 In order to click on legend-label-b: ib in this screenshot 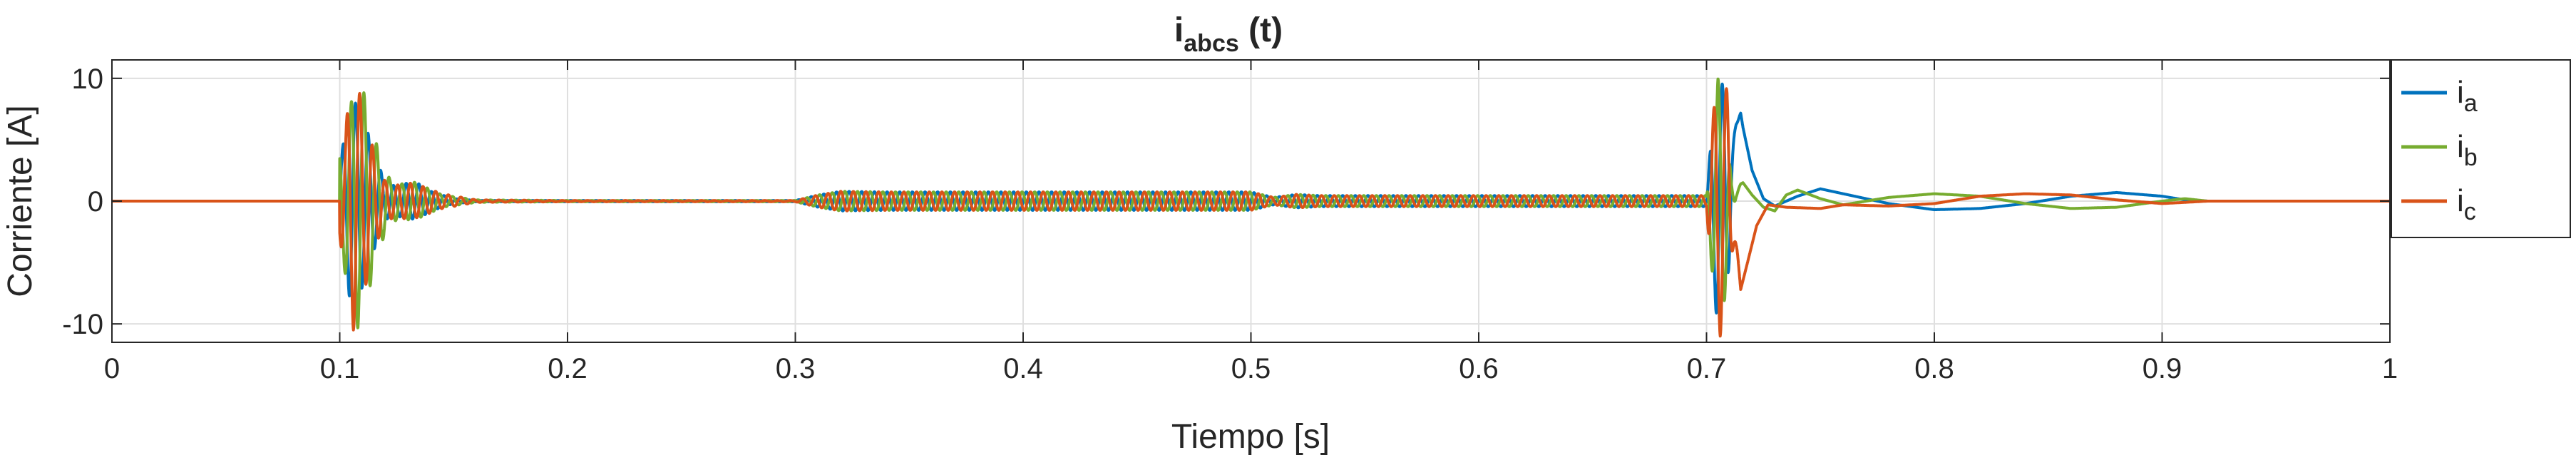, I will do `click(2467, 150)`.